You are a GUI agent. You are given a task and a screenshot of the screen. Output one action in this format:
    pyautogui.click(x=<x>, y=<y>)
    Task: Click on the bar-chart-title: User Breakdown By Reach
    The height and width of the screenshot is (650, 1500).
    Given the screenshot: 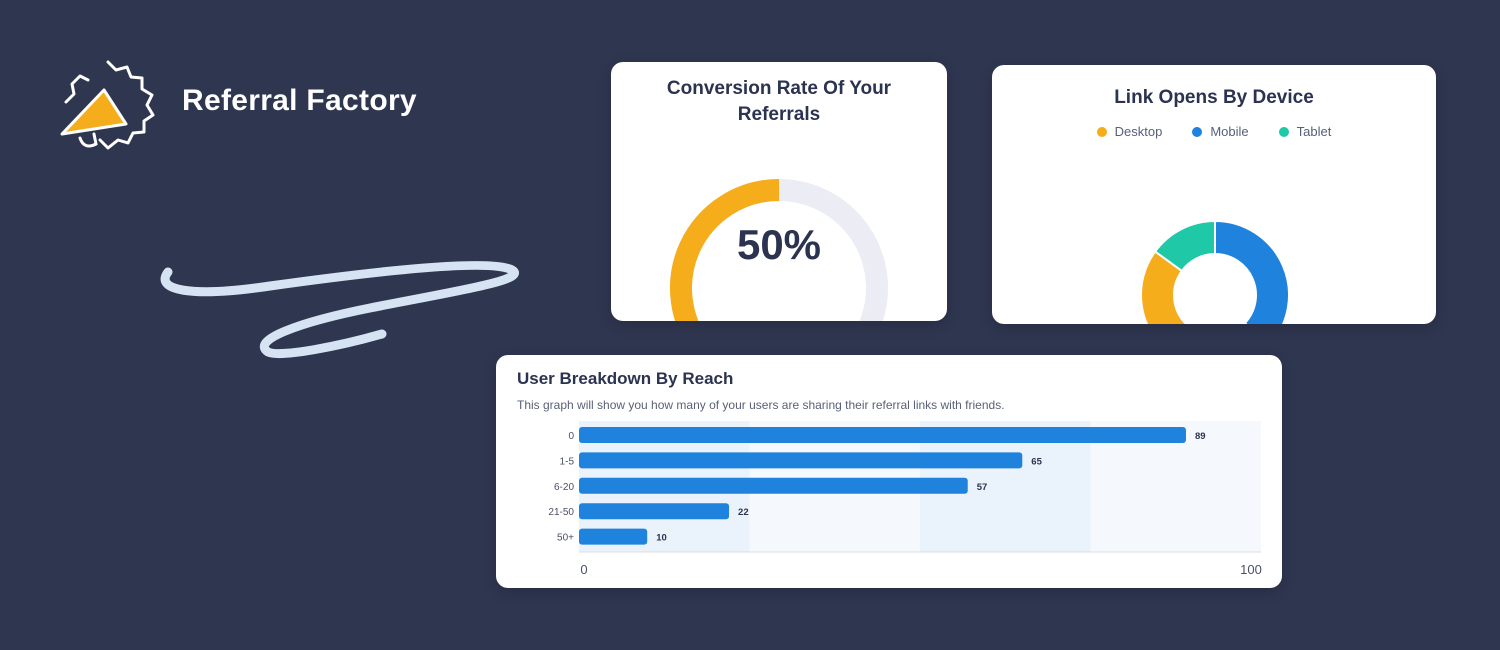 What is the action you would take?
    pyautogui.click(x=625, y=378)
    